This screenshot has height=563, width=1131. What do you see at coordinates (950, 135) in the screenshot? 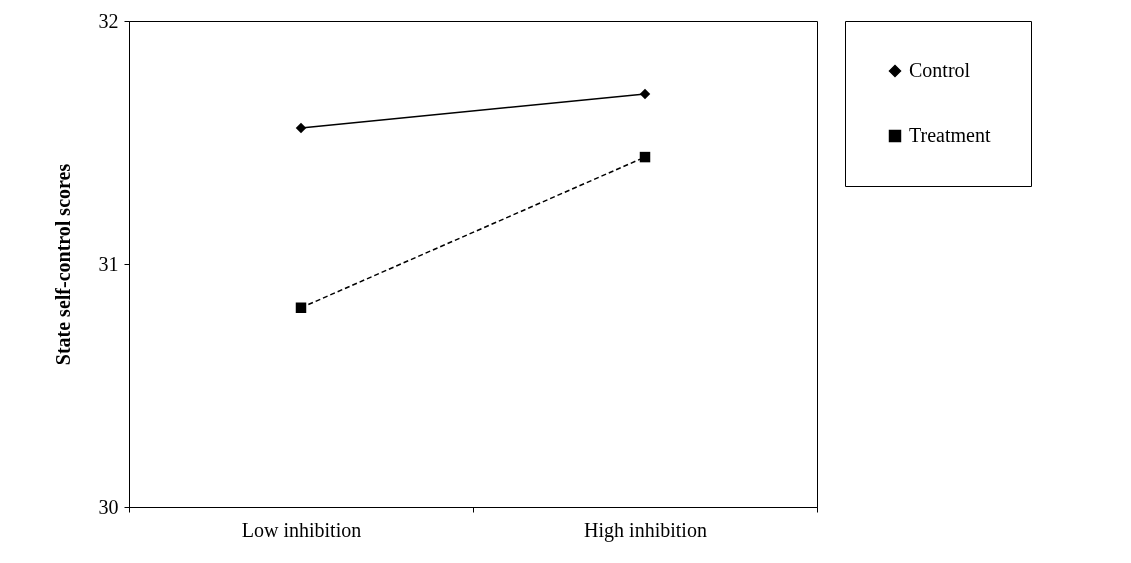
I see `legend-label: Treatment` at bounding box center [950, 135].